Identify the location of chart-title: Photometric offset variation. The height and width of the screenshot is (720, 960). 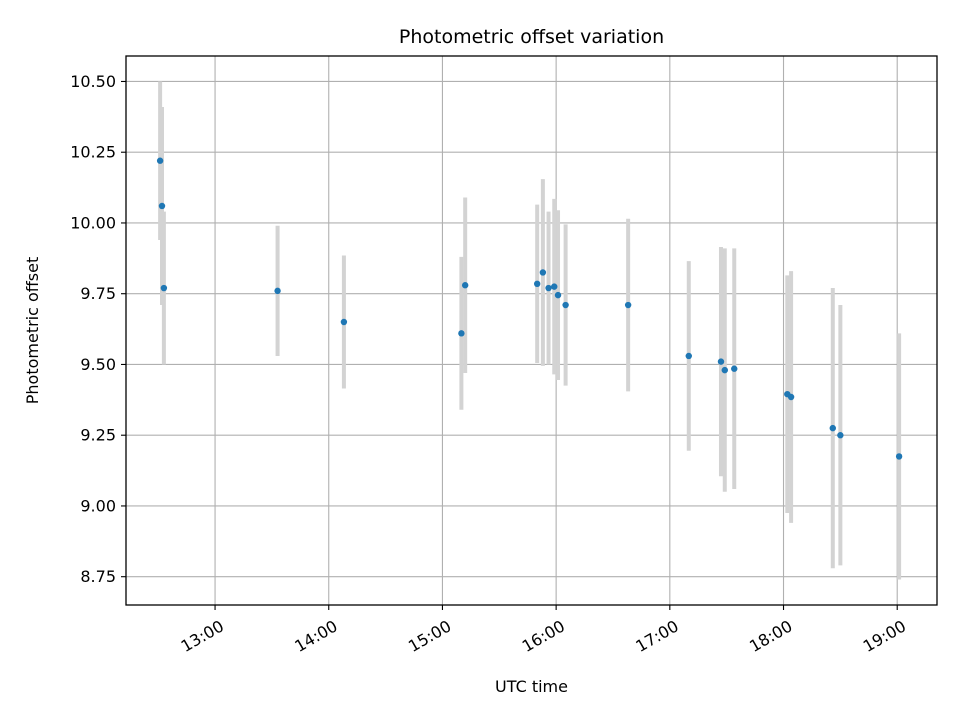
(531, 37).